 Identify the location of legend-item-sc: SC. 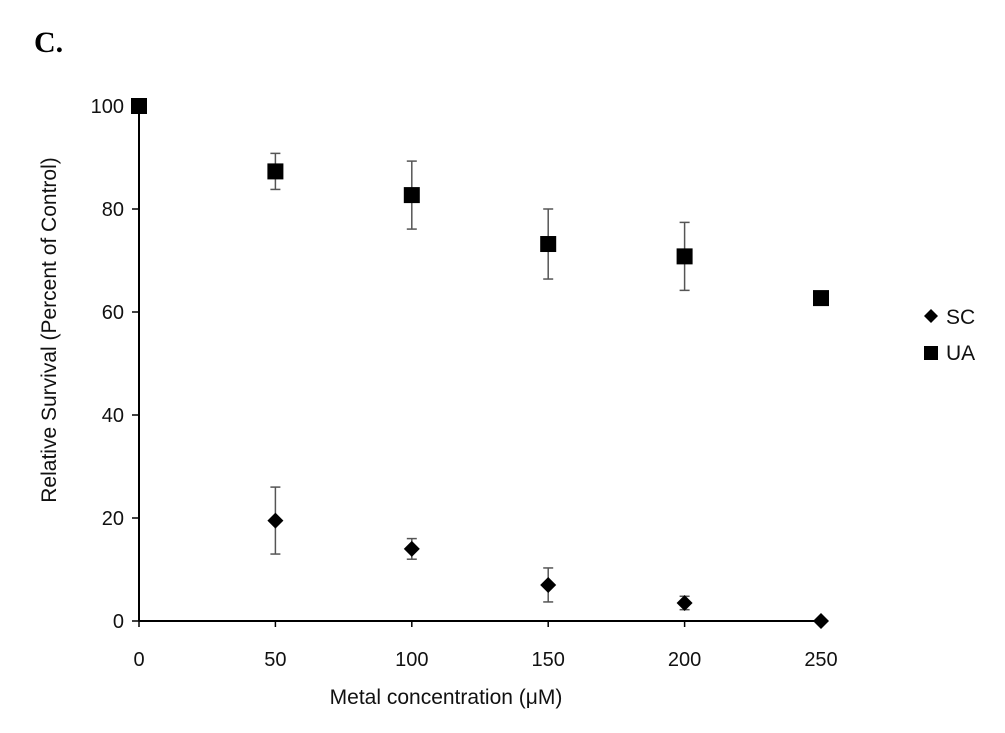
(949, 317).